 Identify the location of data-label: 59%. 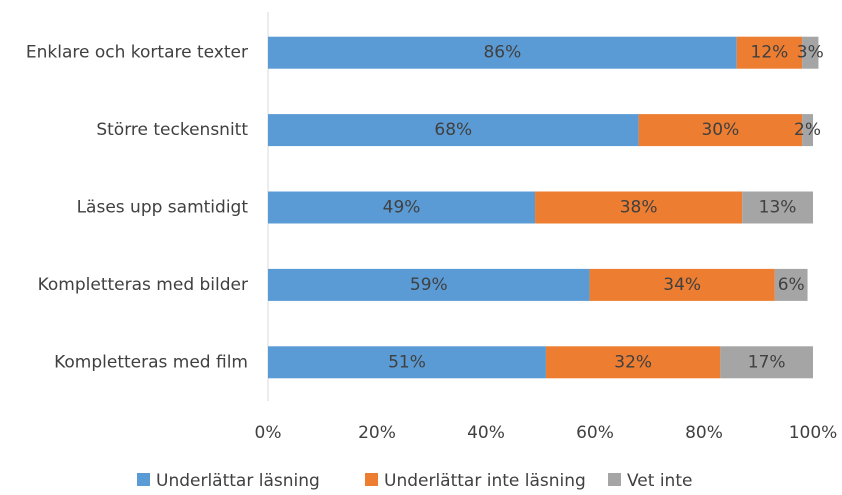
(429, 285).